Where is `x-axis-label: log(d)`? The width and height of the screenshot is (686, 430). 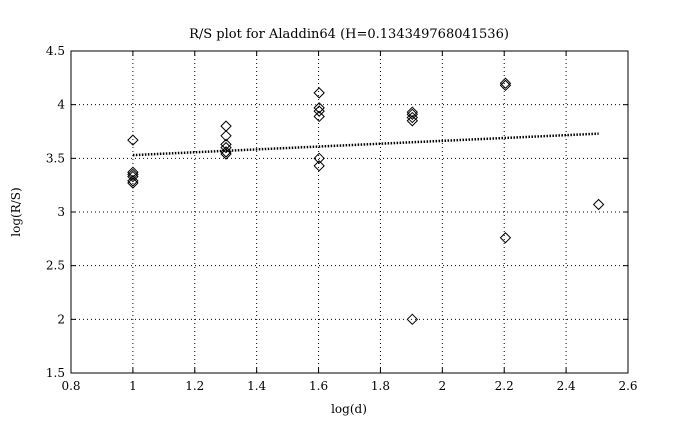 x-axis-label: log(d) is located at coordinates (349, 409).